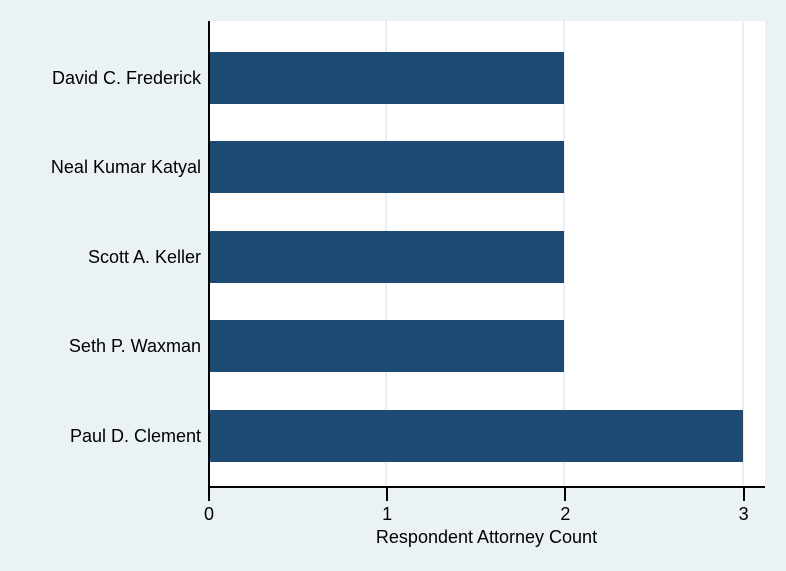 The width and height of the screenshot is (786, 571). Describe the element at coordinates (486, 537) in the screenshot. I see `x-axis-title: Respondent Attorney Count` at that location.